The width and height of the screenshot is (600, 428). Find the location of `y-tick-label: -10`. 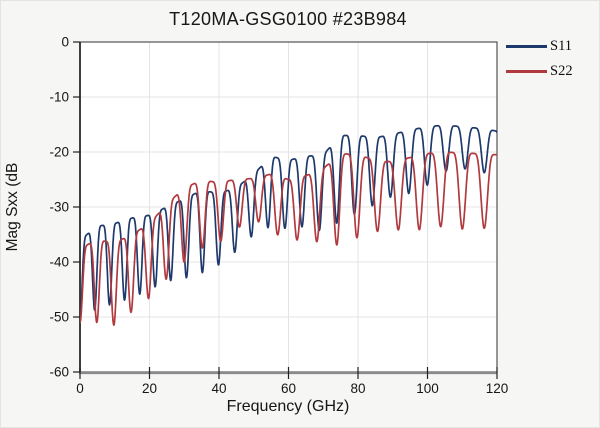

y-tick-label: -10 is located at coordinates (59, 97).